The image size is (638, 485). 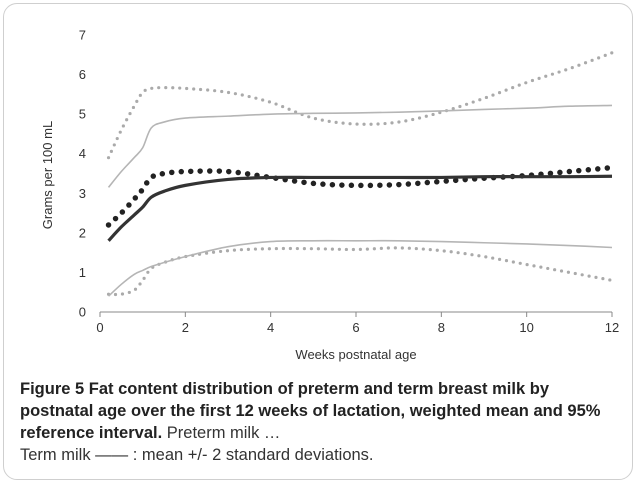 I want to click on y-tick-label: 1, so click(x=82, y=272).